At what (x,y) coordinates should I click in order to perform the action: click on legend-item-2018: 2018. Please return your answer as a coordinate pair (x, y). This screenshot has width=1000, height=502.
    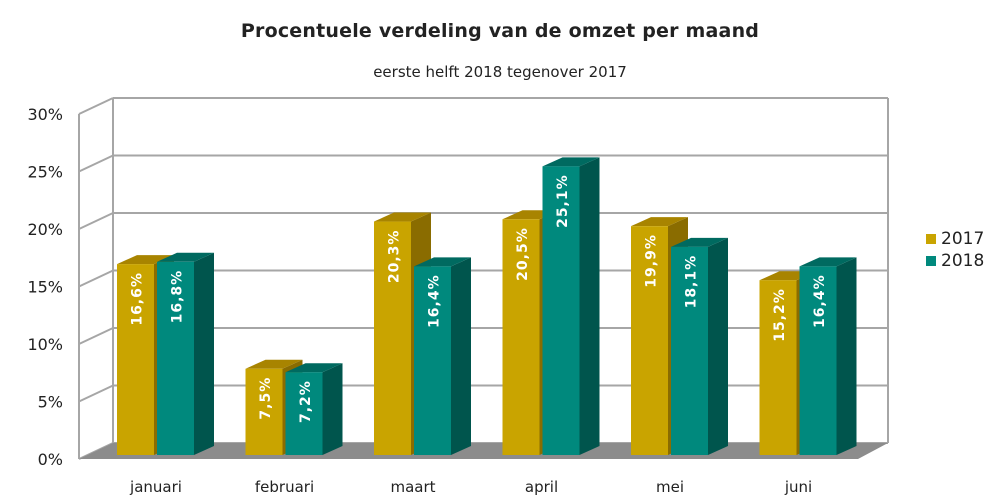
    Looking at the image, I should click on (955, 261).